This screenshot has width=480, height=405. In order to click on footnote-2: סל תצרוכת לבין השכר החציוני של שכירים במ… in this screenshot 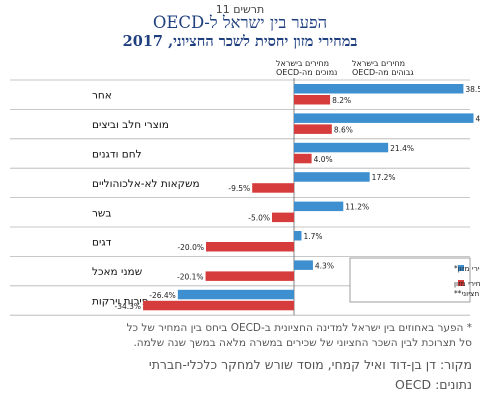, I will do `click(302, 343)`.